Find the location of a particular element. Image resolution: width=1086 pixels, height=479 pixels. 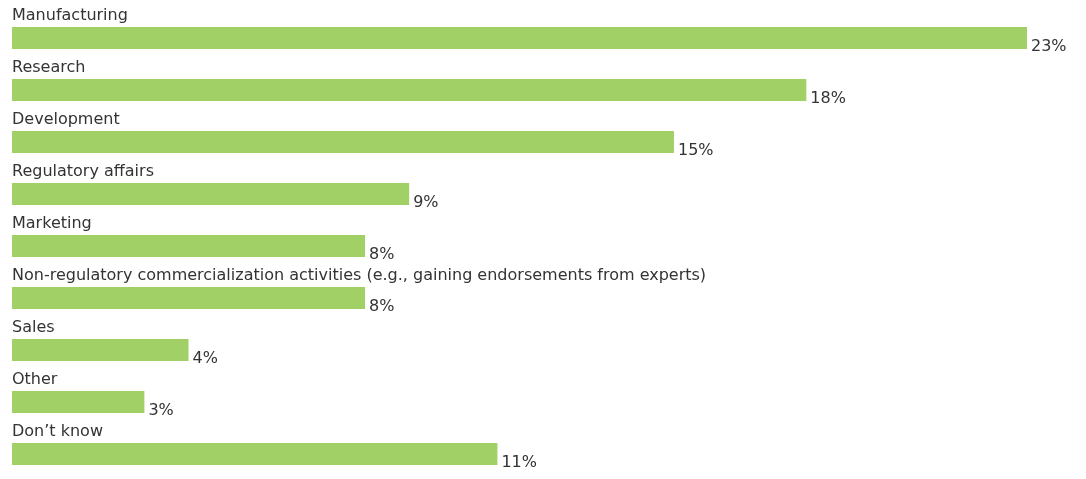

y-tick-label: Other is located at coordinates (35, 378).